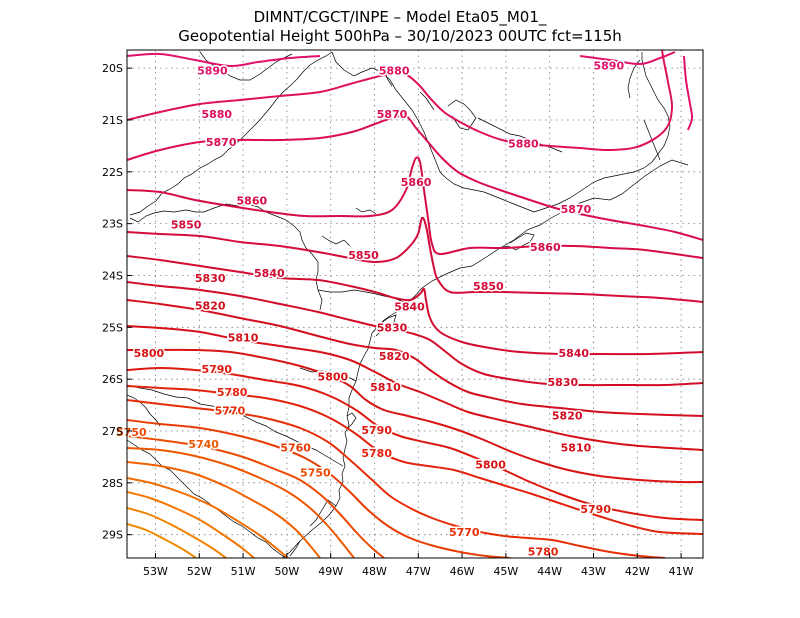 The height and width of the screenshot is (618, 800). I want to click on lon-tick-label: 50W, so click(286, 571).